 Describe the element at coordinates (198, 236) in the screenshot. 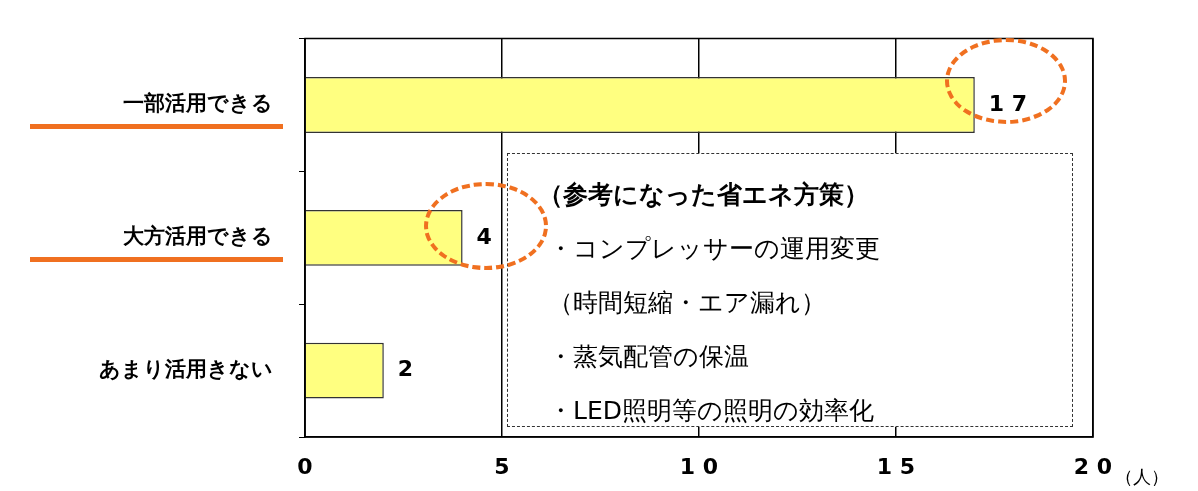

I see `y-tick-label: 大方活用できる` at that location.